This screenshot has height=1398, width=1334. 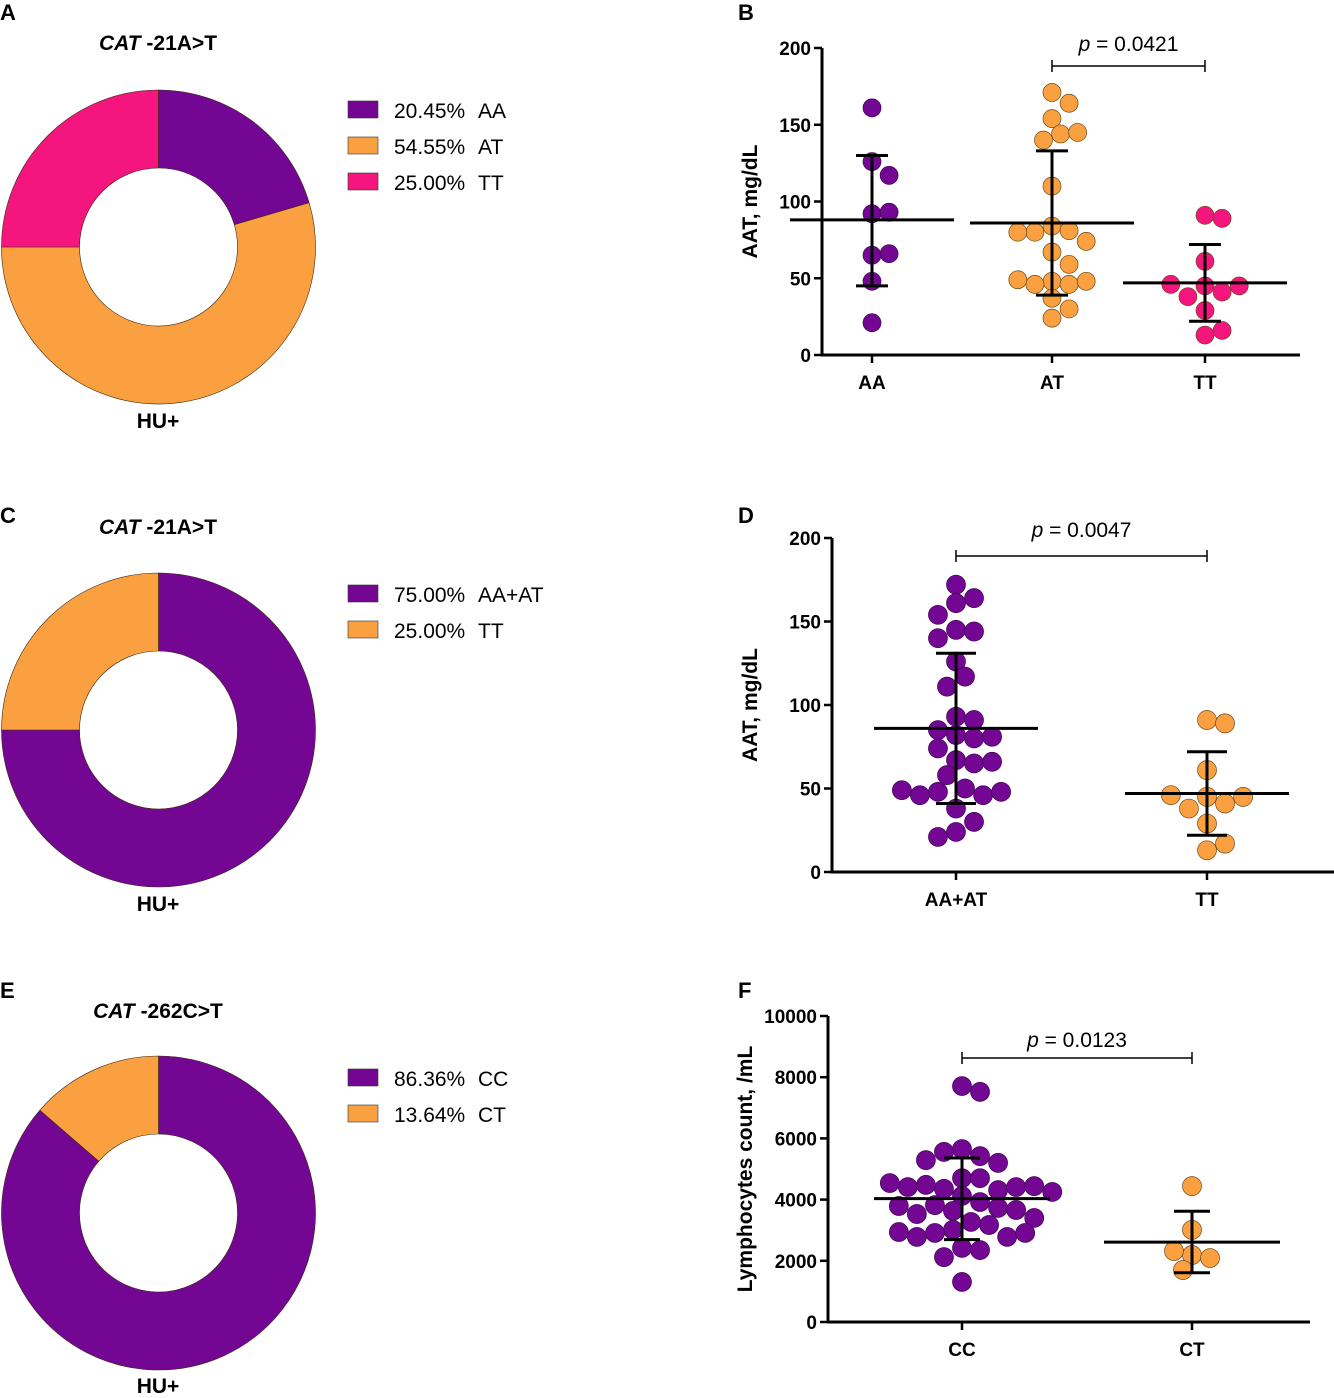 What do you see at coordinates (234, 157) in the screenshot?
I see `pie-slice-aa` at bounding box center [234, 157].